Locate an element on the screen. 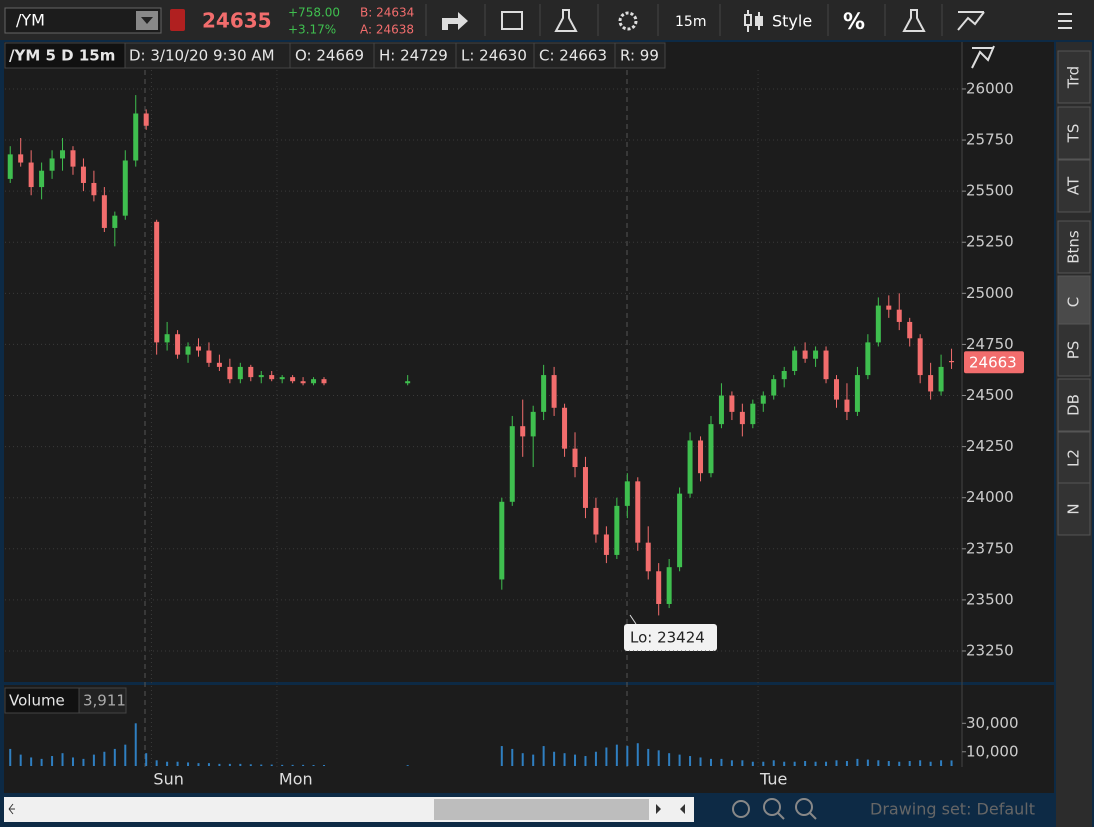 The width and height of the screenshot is (1094, 827). sidebar-tab-label: PS is located at coordinates (1074, 350).